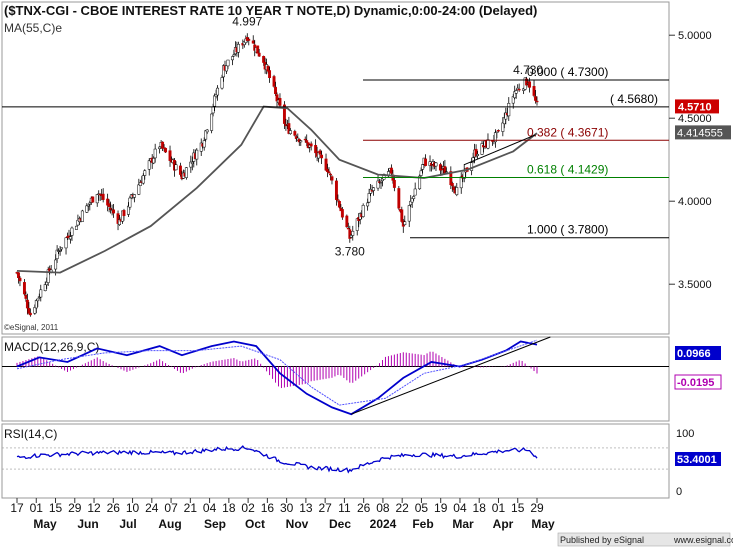 The height and width of the screenshot is (552, 733). Describe the element at coordinates (171, 508) in the screenshot. I see `x-tick-label: 07` at that location.